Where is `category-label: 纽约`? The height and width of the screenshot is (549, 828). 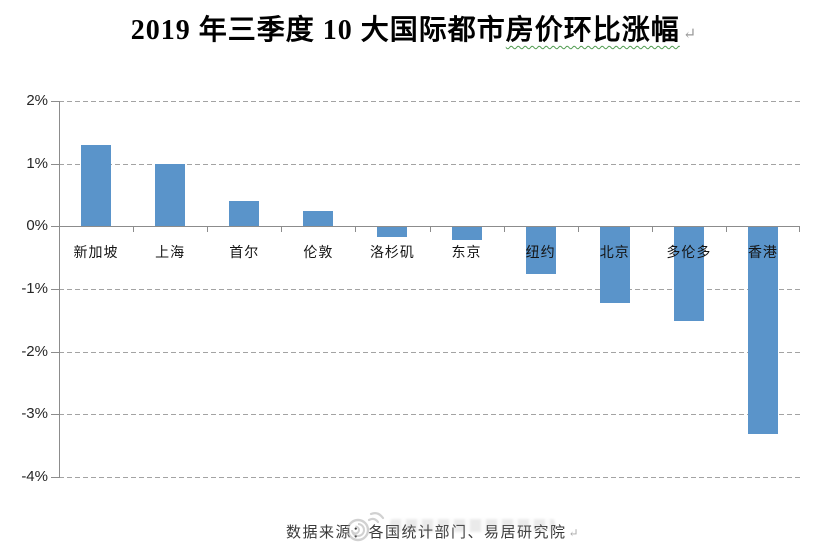 category-label: 纽约 is located at coordinates (540, 253).